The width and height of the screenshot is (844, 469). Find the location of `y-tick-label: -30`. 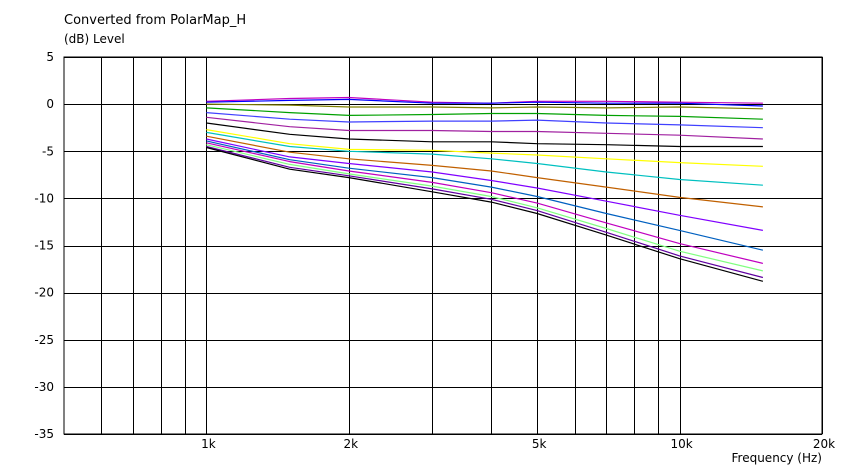

y-tick-label: -30 is located at coordinates (44, 387).